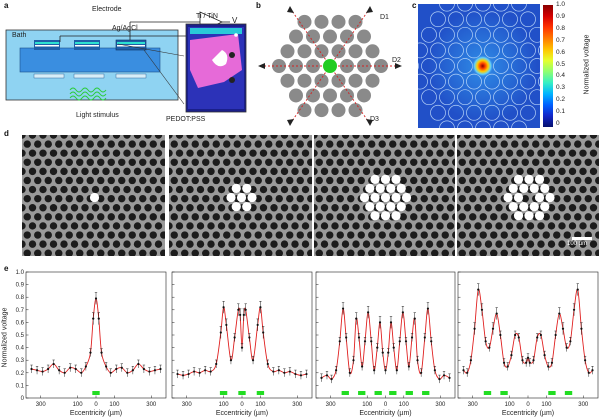 The width and height of the screenshot is (600, 419). I want to click on hex-pixel-array, so click(330, 66).